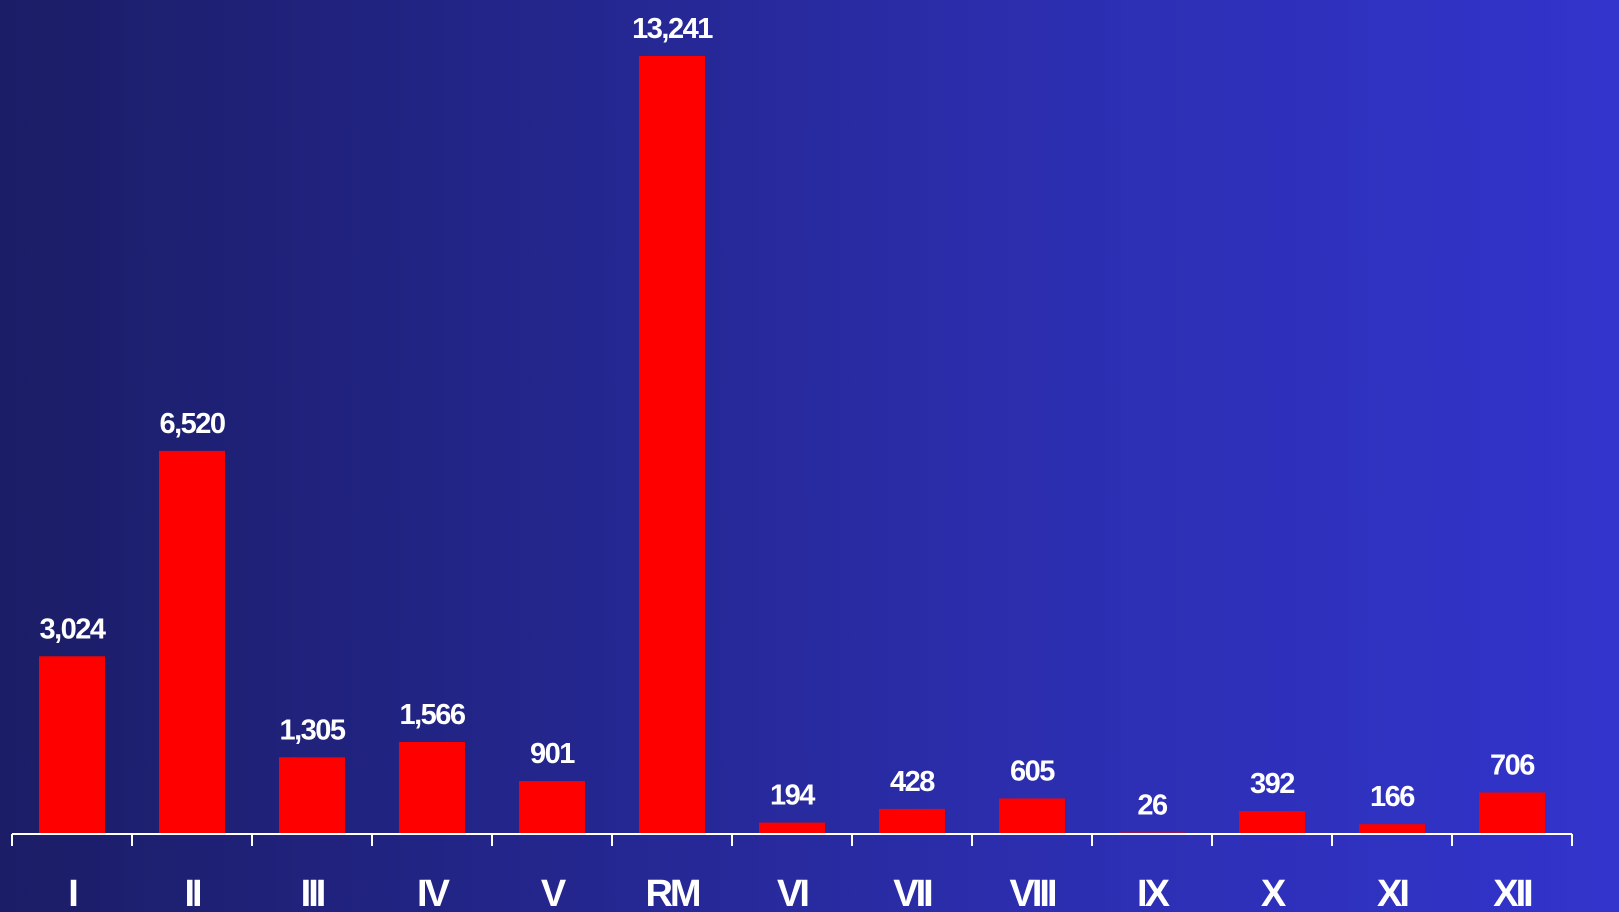 The width and height of the screenshot is (1619, 912). Describe the element at coordinates (1274, 892) in the screenshot. I see `category-label-x: X` at that location.